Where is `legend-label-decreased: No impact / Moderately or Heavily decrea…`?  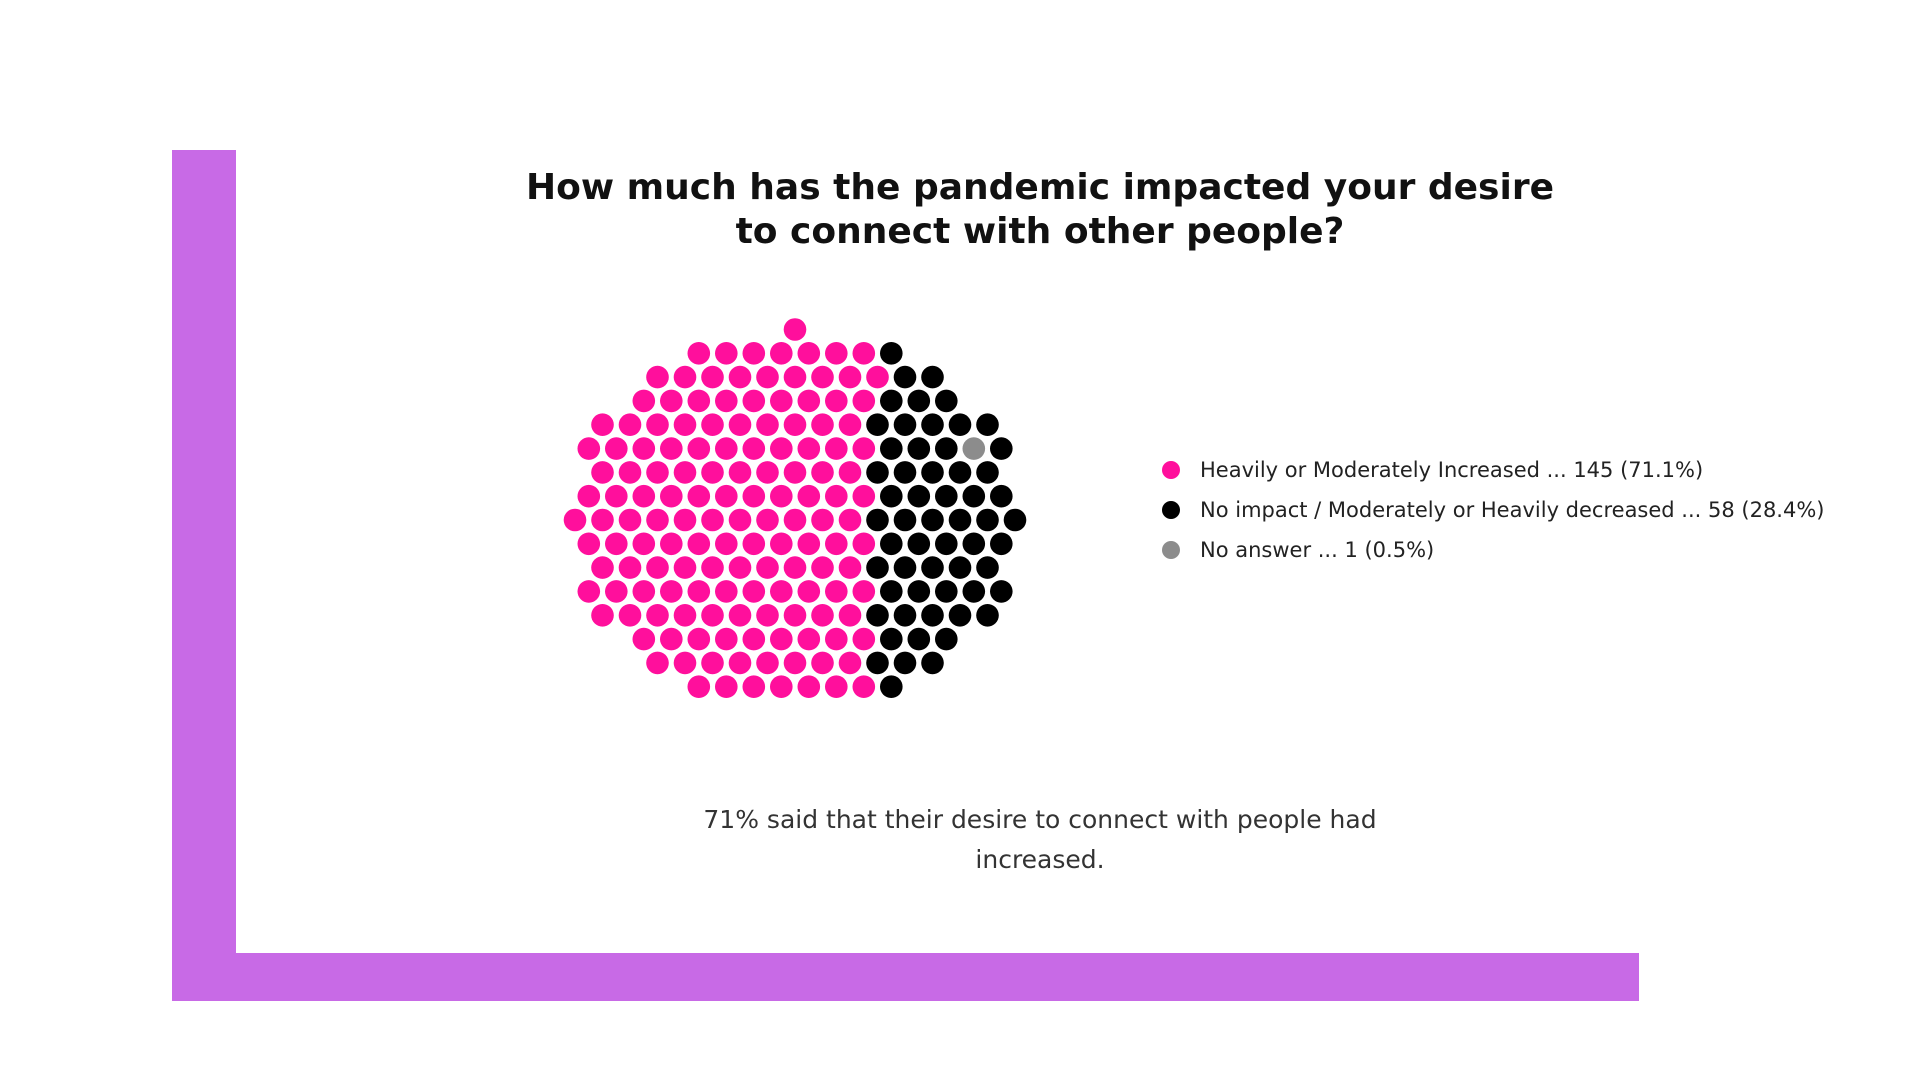
legend-label-decreased: No impact / Moderately or Heavily decrea… is located at coordinates (1512, 510).